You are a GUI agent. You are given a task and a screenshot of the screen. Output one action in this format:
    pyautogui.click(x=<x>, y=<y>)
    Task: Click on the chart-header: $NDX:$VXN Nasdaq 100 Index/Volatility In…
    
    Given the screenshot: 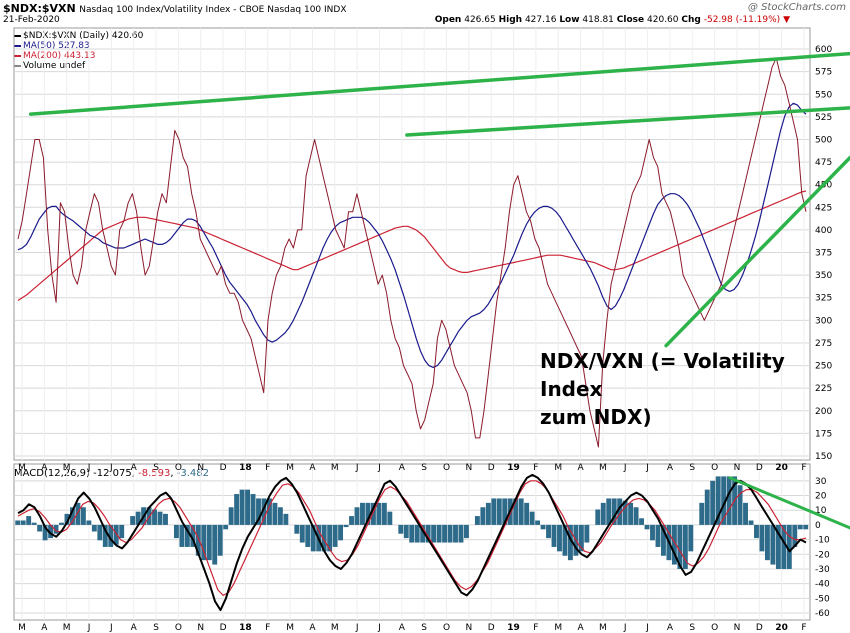 What is the action you would take?
    pyautogui.click(x=174, y=8)
    